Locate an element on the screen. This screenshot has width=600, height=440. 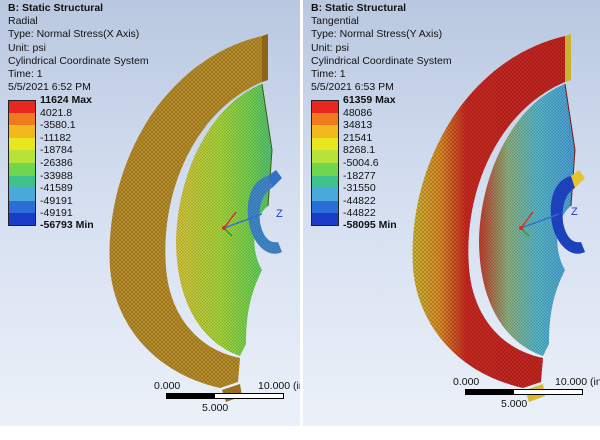
legend-value-label: 34813 is located at coordinates (358, 125).